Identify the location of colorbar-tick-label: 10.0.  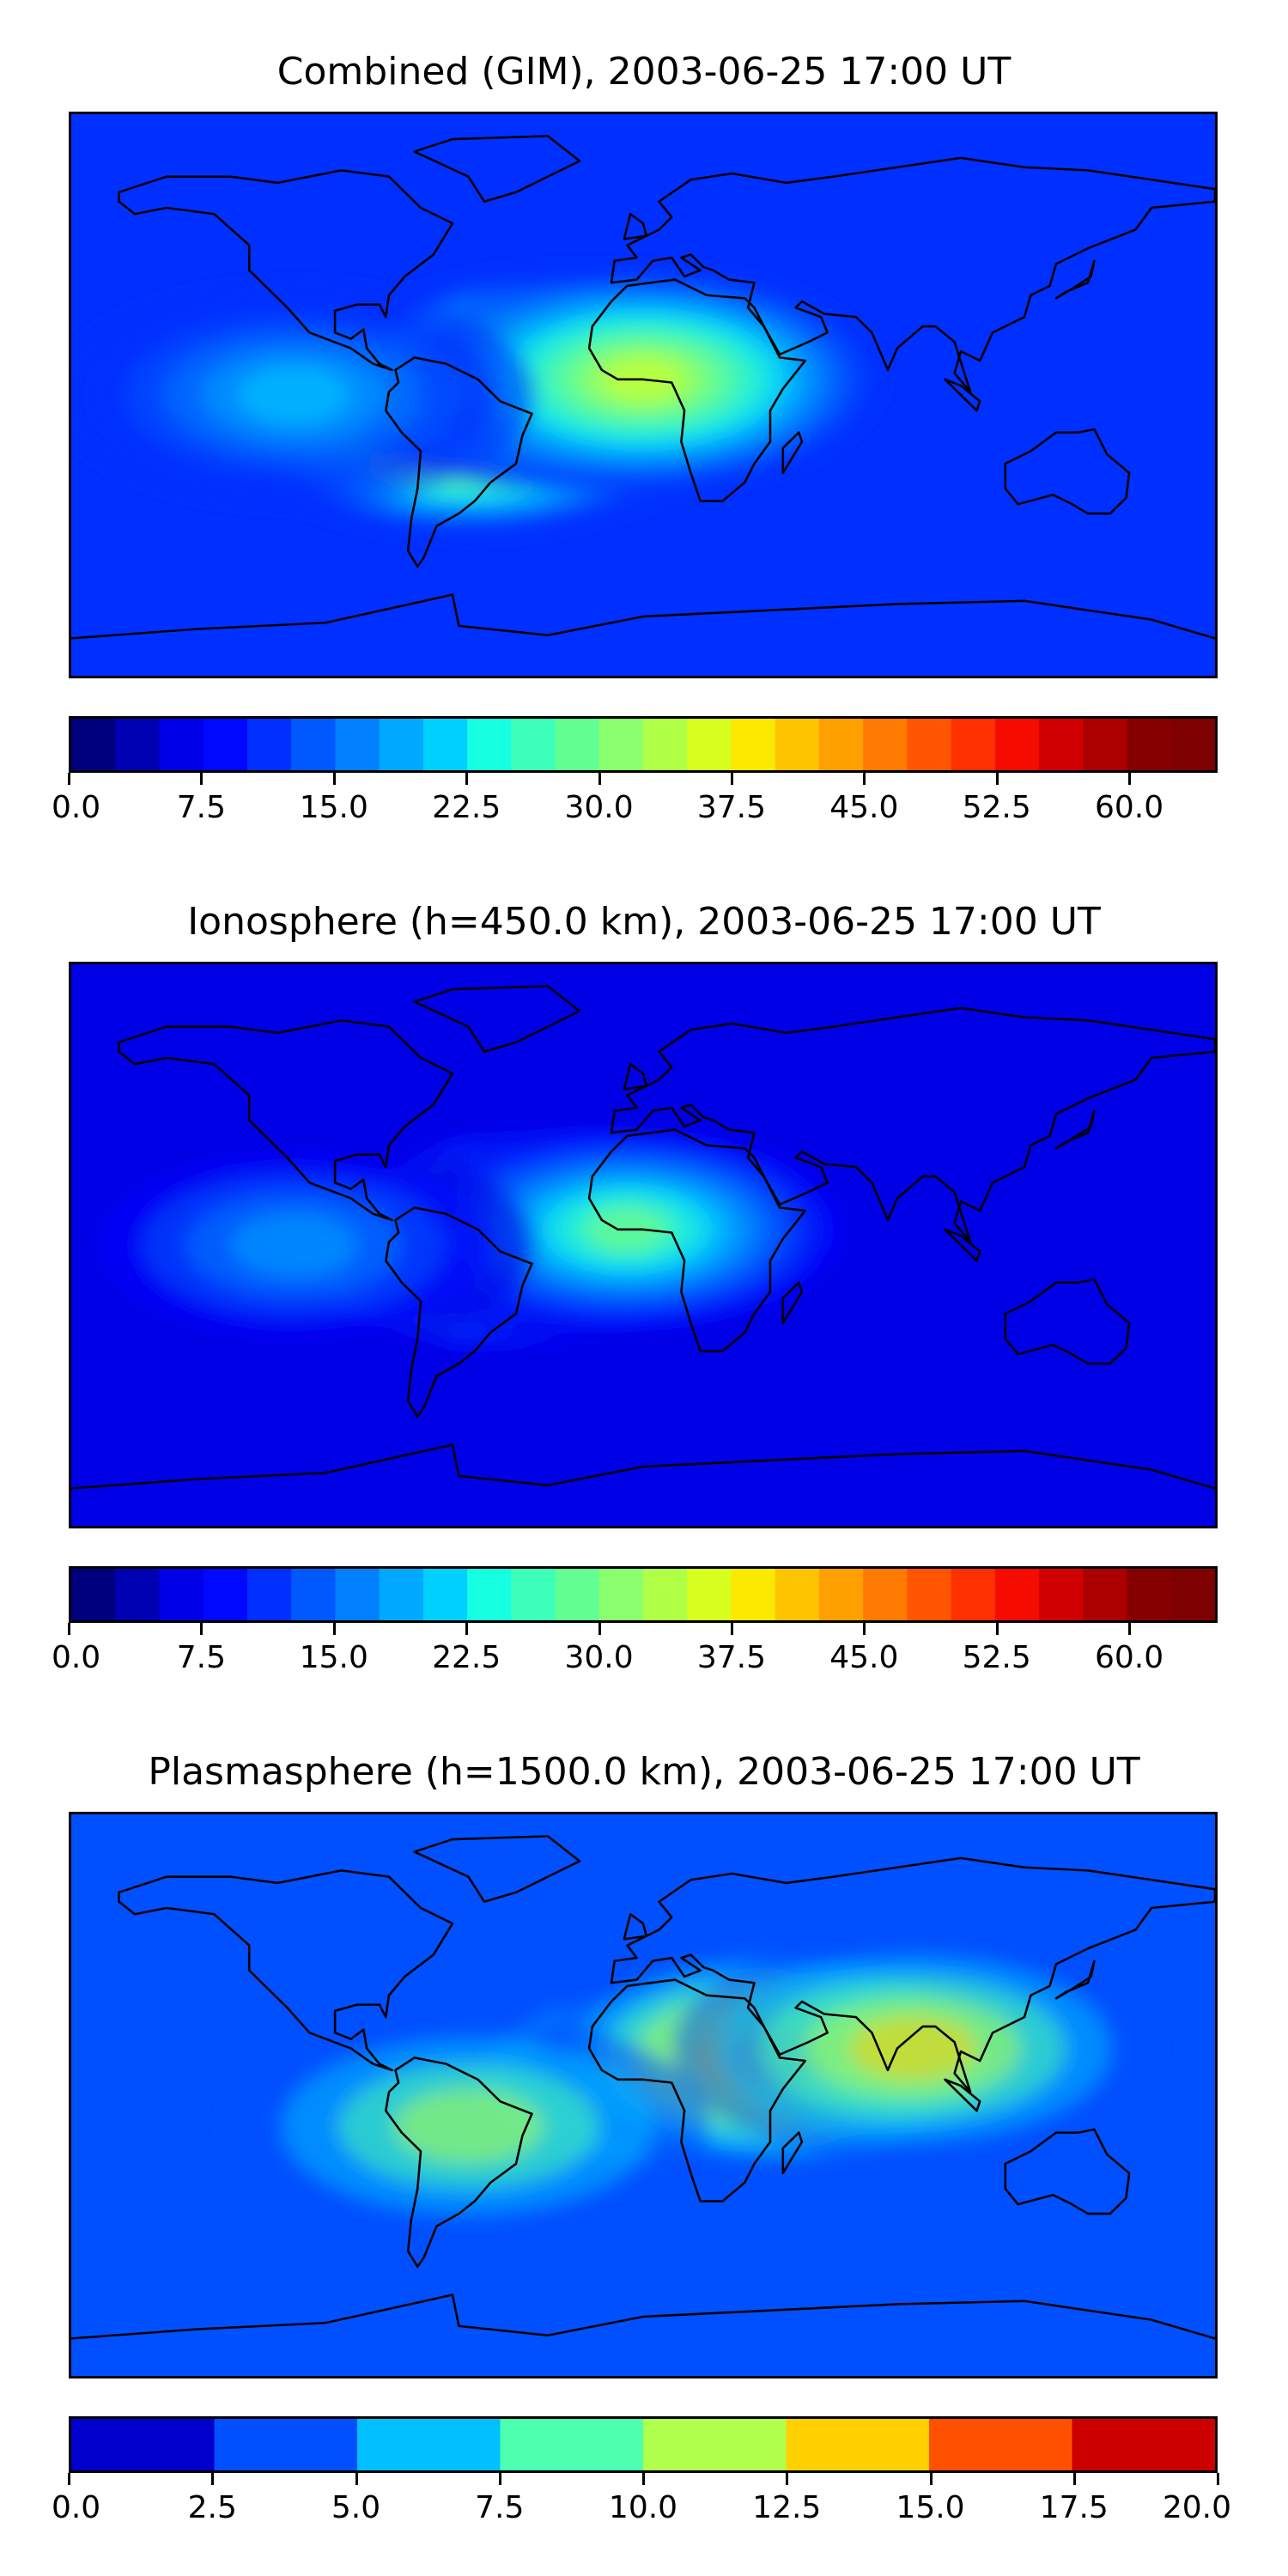
(643, 2507).